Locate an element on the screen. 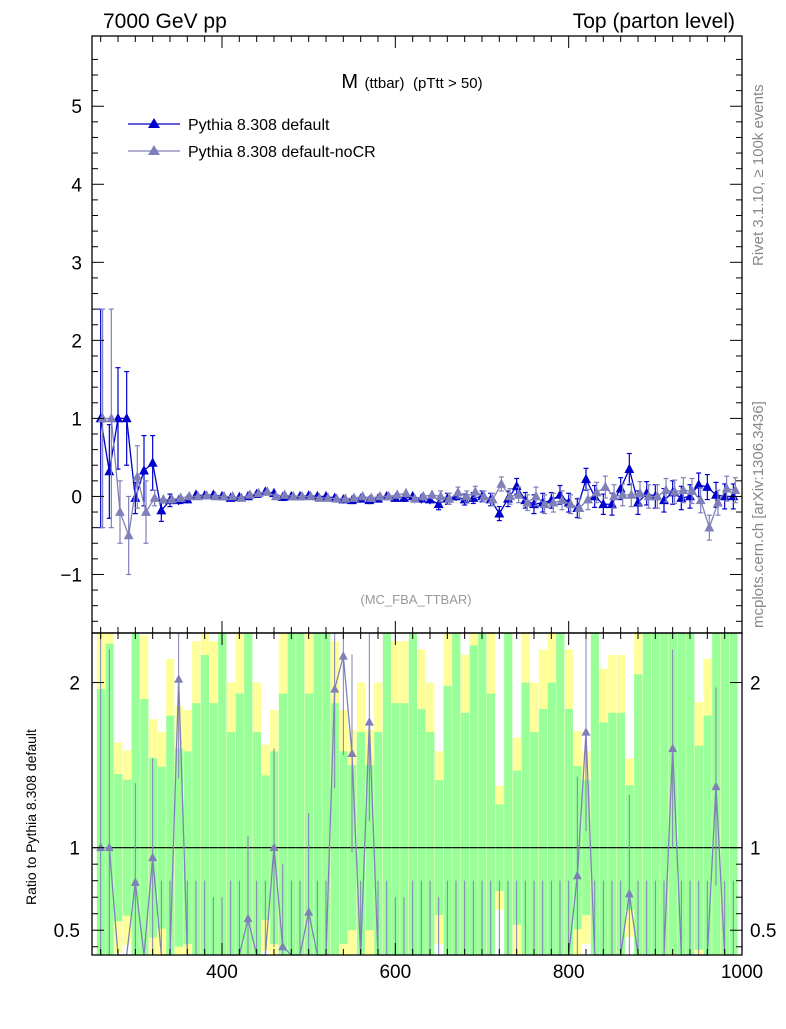 The image size is (786, 1029). legend-label-default: Pythia 8.308 default is located at coordinates (259, 125).